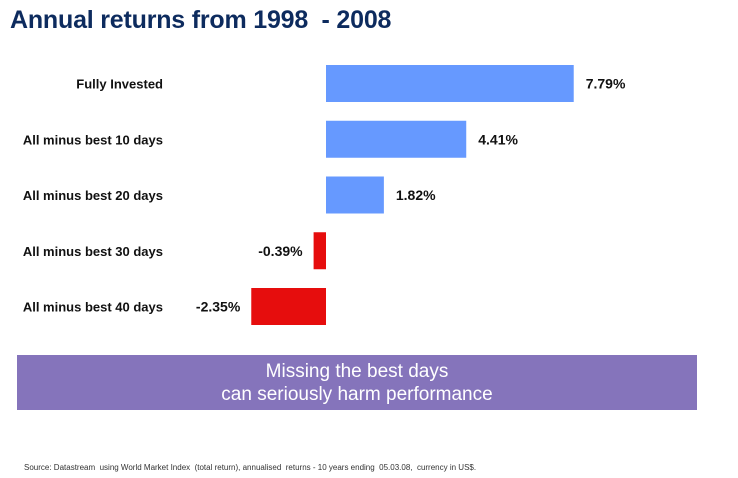 Image resolution: width=738 pixels, height=478 pixels. What do you see at coordinates (416, 195) in the screenshot?
I see `value-label: 1.82%` at bounding box center [416, 195].